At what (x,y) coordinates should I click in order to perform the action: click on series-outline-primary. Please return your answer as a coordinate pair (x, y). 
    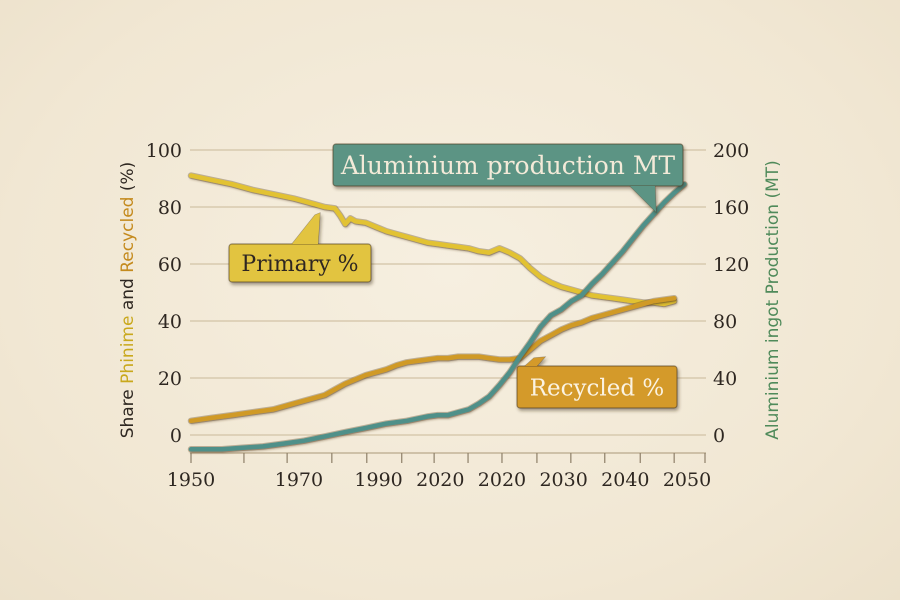
    Looking at the image, I should click on (432, 240).